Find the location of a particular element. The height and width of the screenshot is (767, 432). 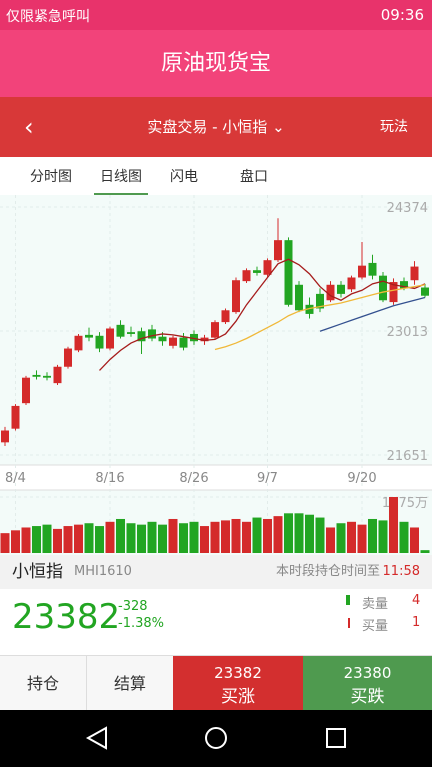

y-tick-label: 24374 is located at coordinates (407, 208).